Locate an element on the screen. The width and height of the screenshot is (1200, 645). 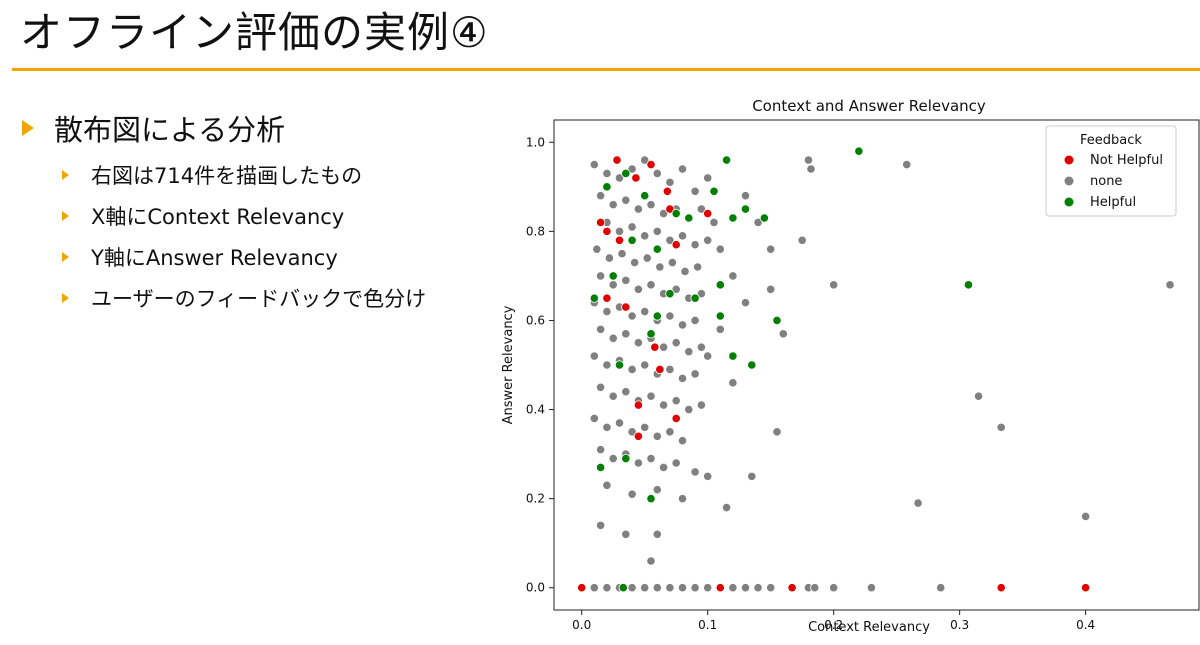
x-tick-label: 0.2 is located at coordinates (833, 625).